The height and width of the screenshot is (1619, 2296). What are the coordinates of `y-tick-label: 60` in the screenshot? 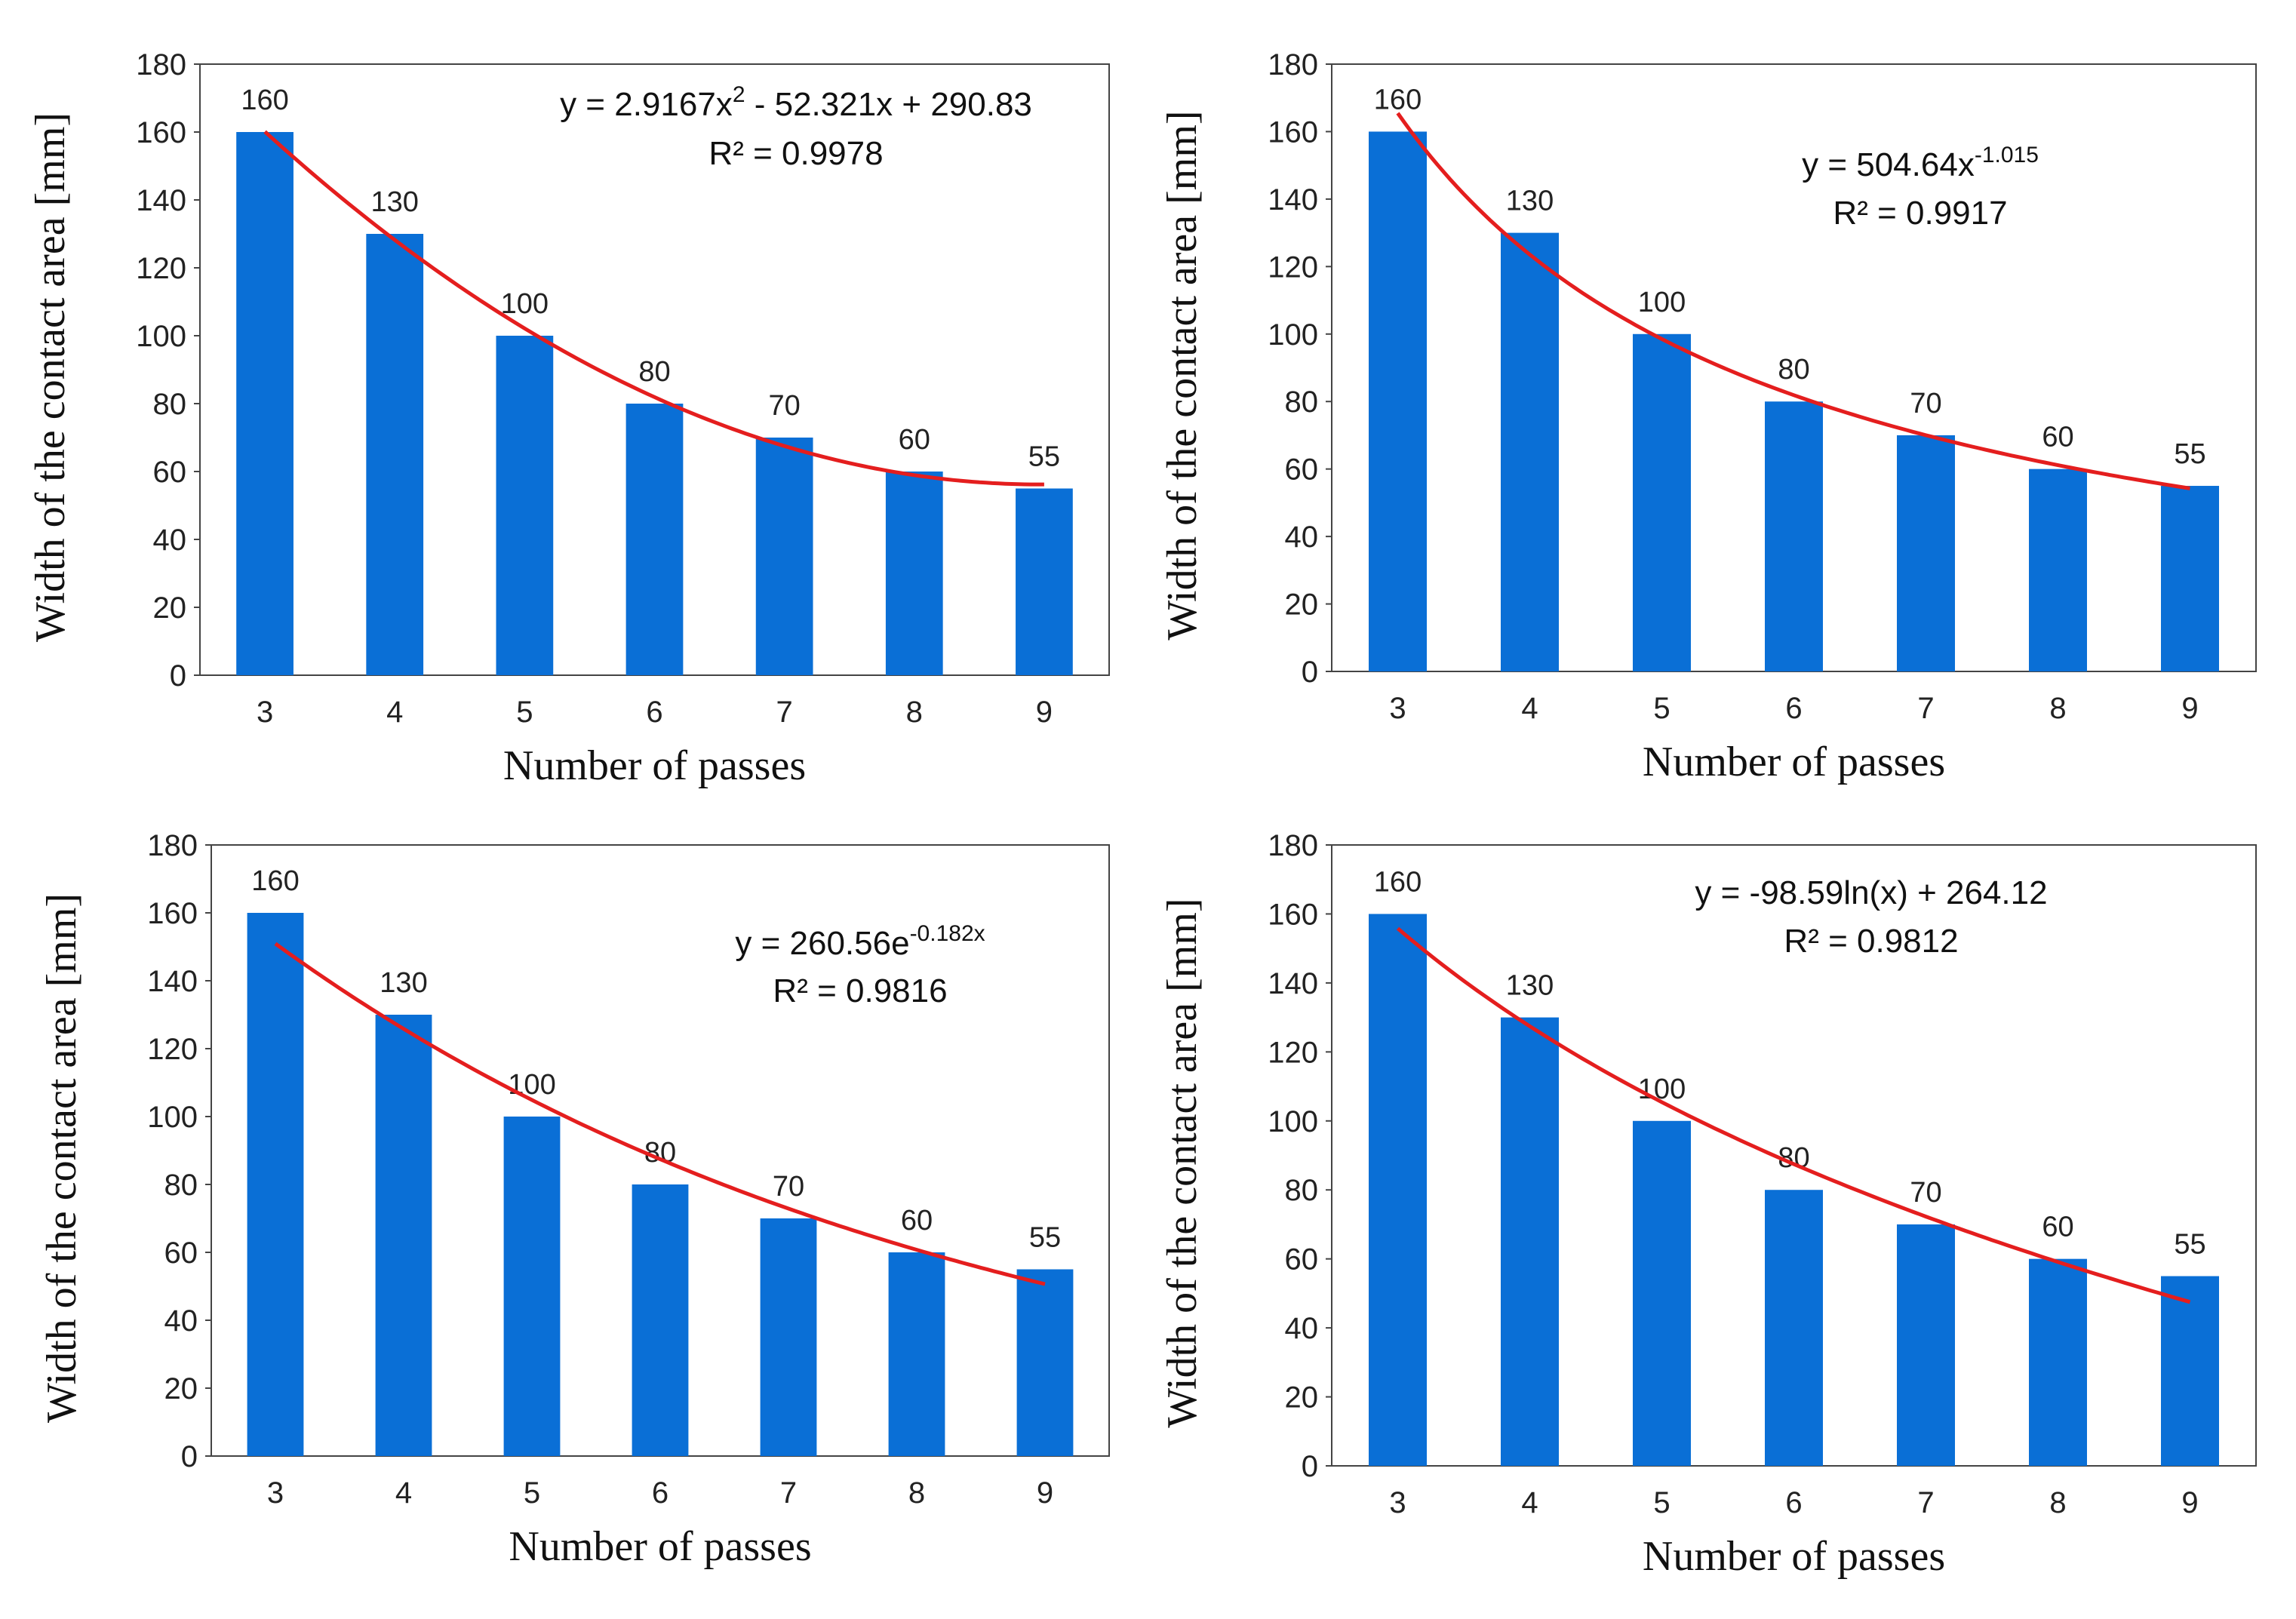 It's located at (1302, 470).